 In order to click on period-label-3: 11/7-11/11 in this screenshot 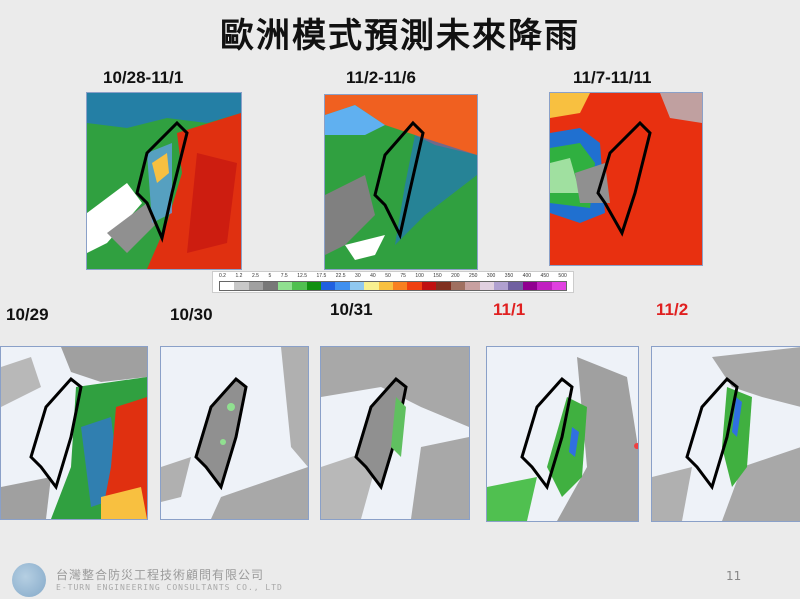, I will do `click(612, 77)`.